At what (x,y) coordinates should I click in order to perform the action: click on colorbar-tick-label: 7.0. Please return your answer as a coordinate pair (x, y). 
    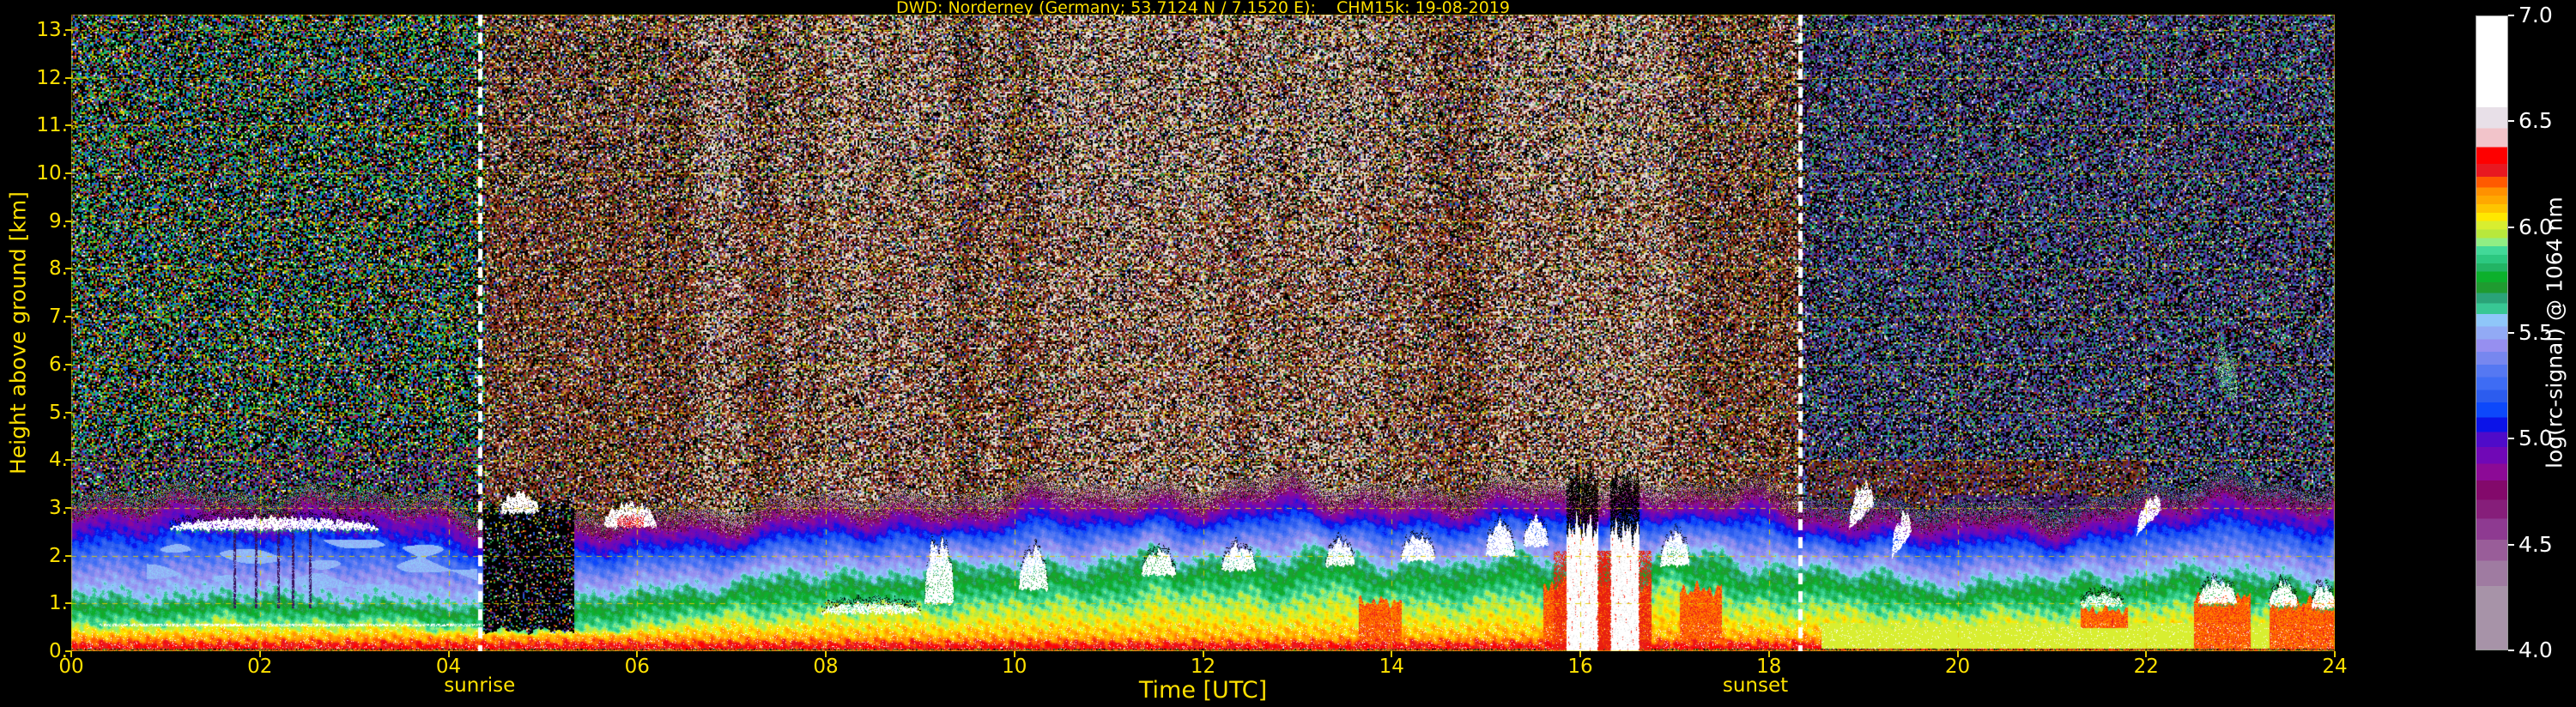
    Looking at the image, I should click on (2535, 15).